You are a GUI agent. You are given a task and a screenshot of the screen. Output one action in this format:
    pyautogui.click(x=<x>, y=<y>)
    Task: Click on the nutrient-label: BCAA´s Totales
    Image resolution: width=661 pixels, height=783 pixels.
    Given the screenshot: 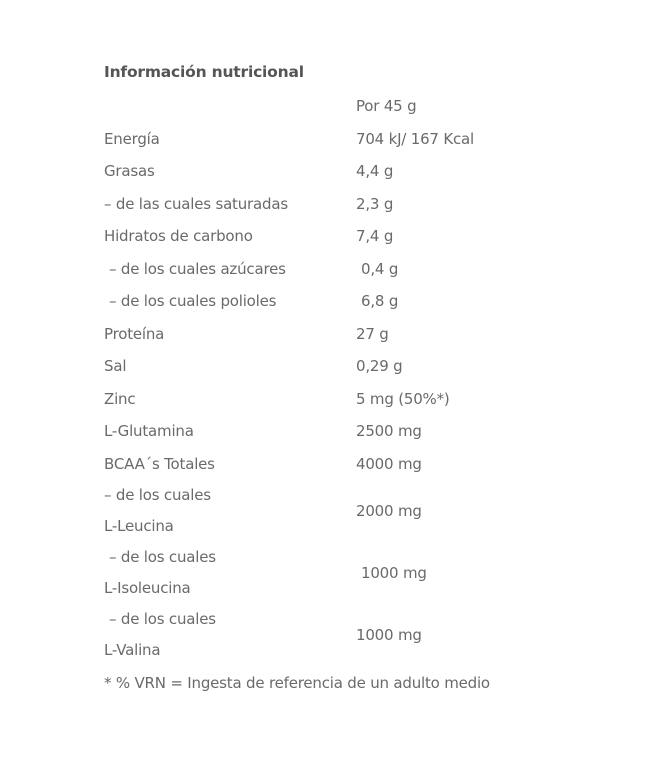 What is the action you would take?
    pyautogui.click(x=159, y=463)
    